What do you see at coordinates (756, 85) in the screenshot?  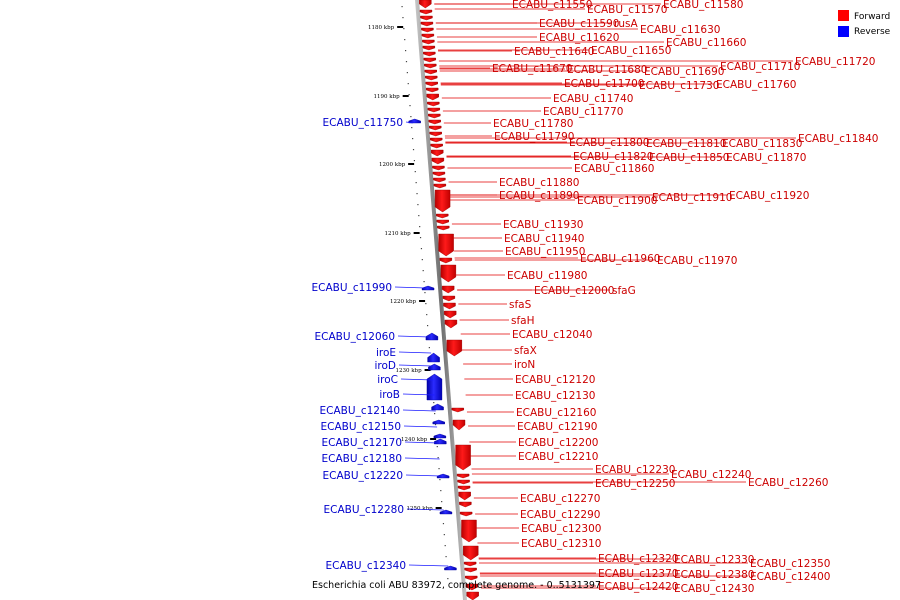 I see `forward-gene-label: ECABU_c11760` at bounding box center [756, 85].